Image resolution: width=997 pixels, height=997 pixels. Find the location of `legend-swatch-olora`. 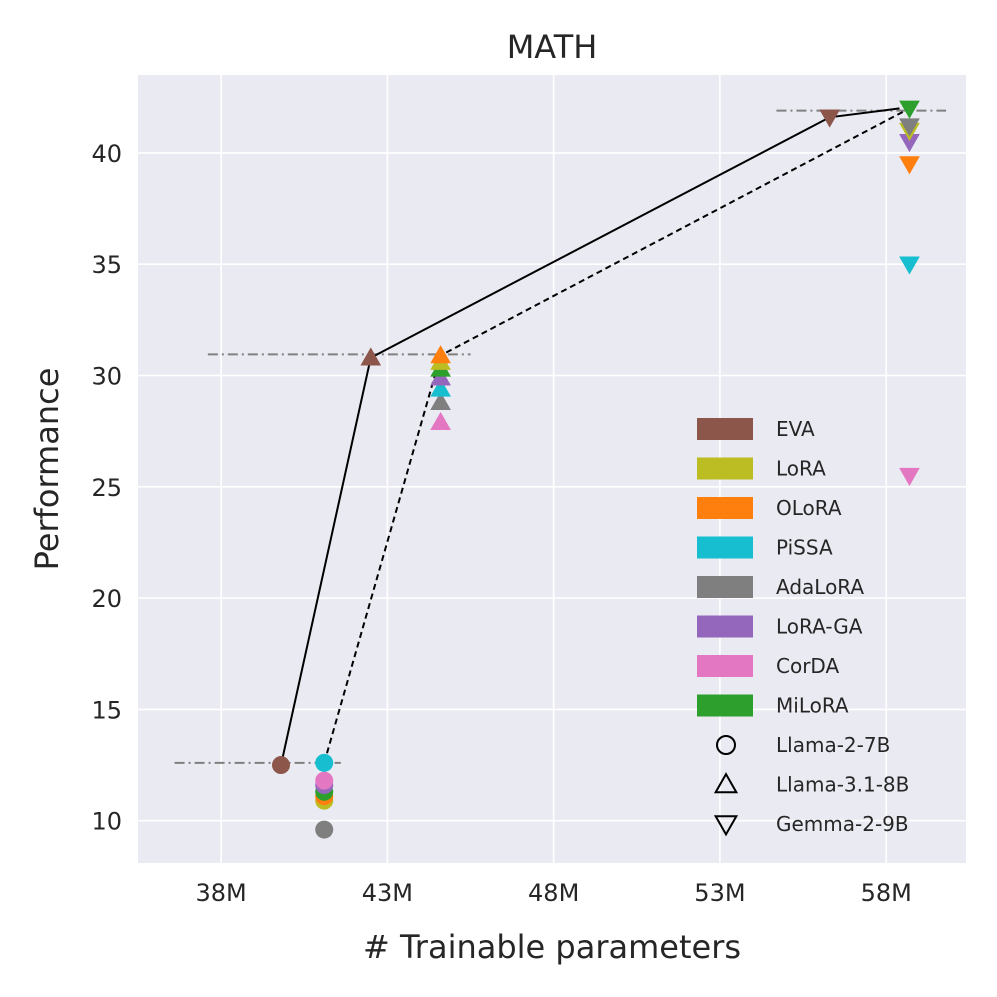

legend-swatch-olora is located at coordinates (725, 508).